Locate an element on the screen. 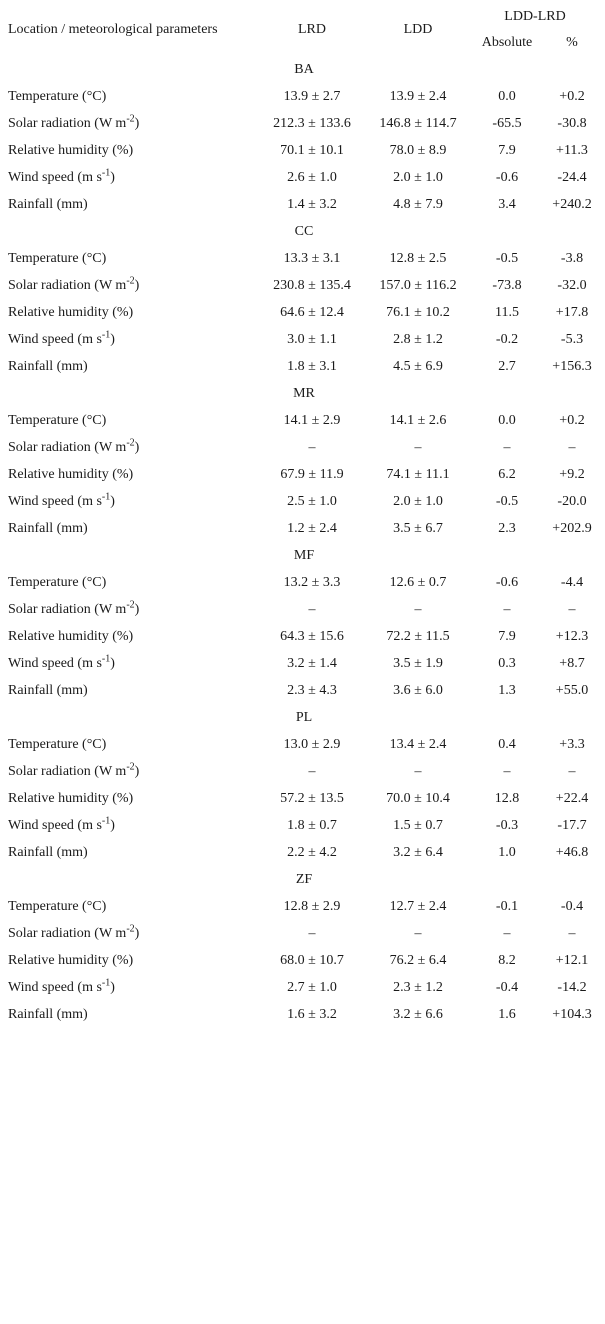  absolute-difference-value: – is located at coordinates (507, 933).